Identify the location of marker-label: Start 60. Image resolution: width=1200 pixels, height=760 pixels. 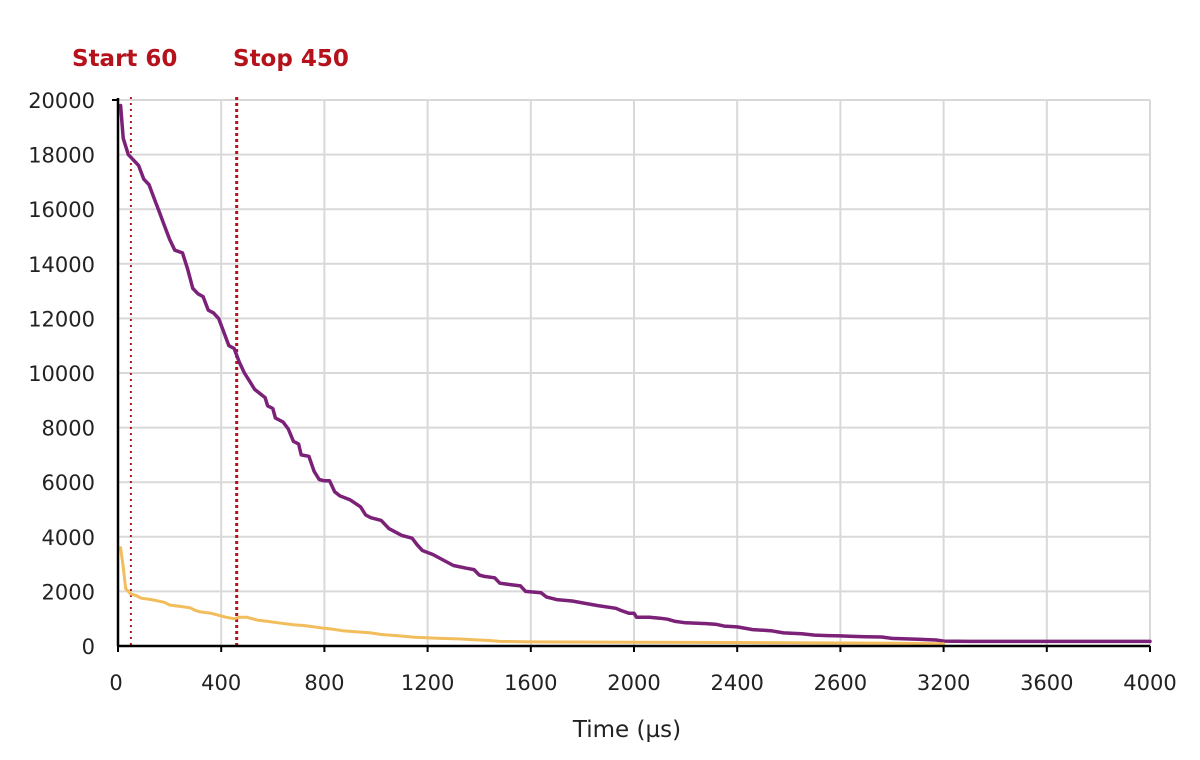
(124, 59).